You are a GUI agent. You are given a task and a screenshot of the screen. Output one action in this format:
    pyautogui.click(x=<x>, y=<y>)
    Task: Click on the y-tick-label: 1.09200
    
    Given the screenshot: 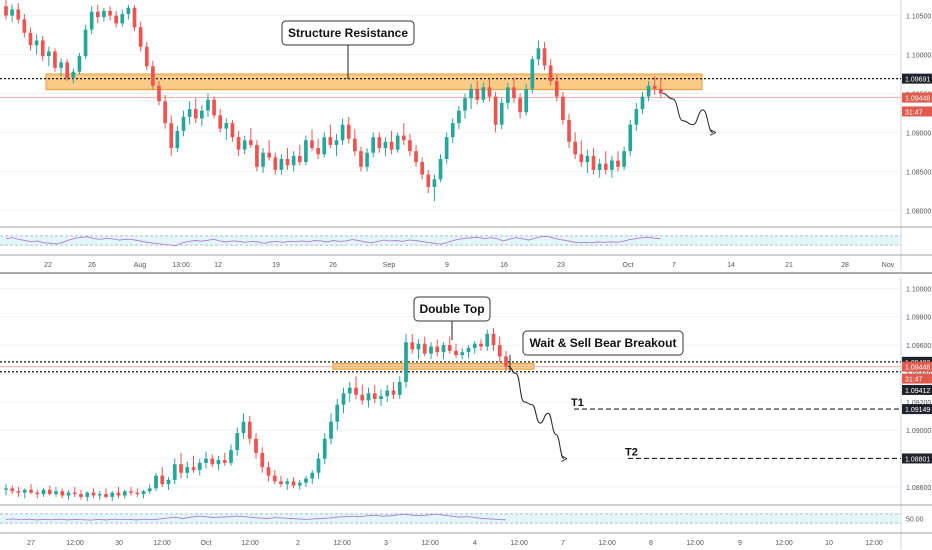 What is the action you would take?
    pyautogui.click(x=918, y=403)
    